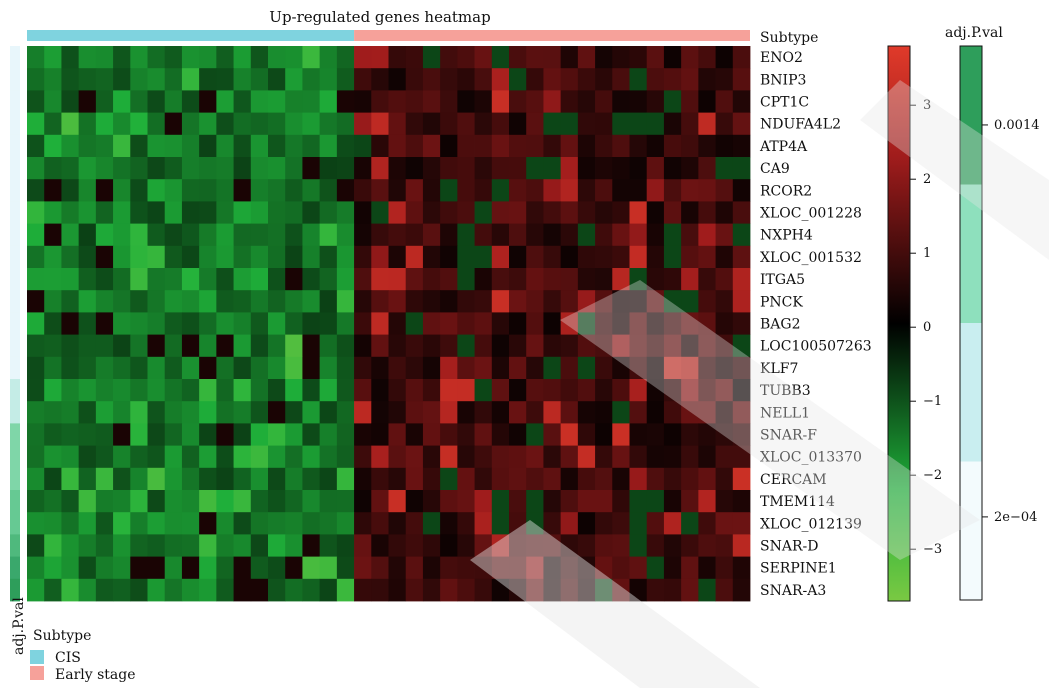 This screenshot has height=688, width=1049. Describe the element at coordinates (37, 657) in the screenshot. I see `legend-swatch-cis` at that location.